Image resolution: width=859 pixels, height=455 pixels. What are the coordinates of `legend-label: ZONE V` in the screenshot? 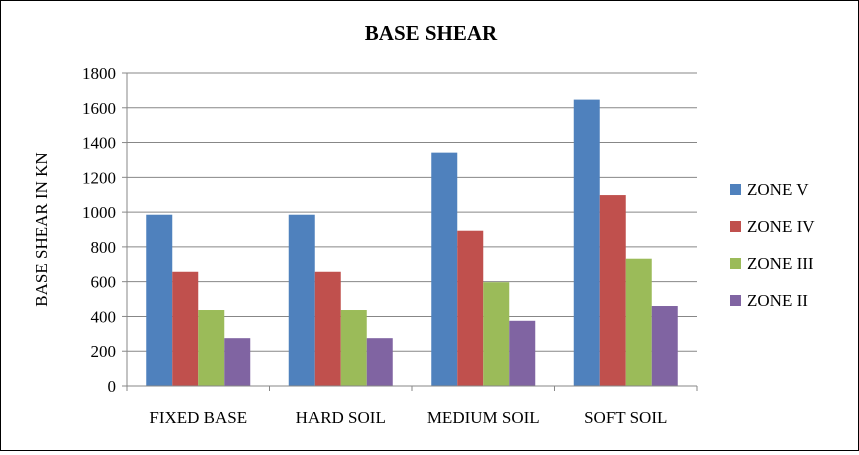 It's located at (778, 189).